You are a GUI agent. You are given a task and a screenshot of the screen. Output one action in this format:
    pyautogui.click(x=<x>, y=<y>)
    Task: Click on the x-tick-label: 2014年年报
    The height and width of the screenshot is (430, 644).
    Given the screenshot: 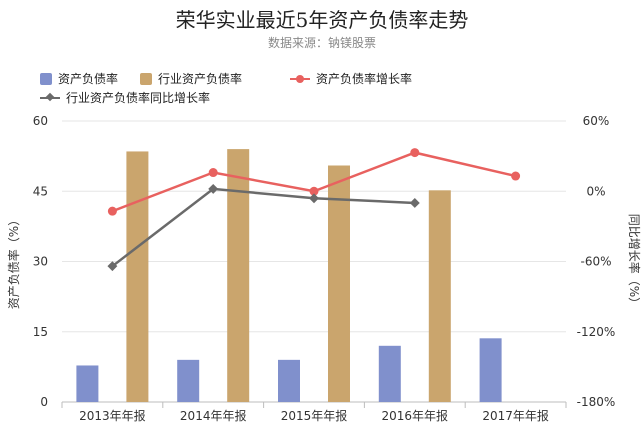 What is the action you would take?
    pyautogui.click(x=213, y=415)
    